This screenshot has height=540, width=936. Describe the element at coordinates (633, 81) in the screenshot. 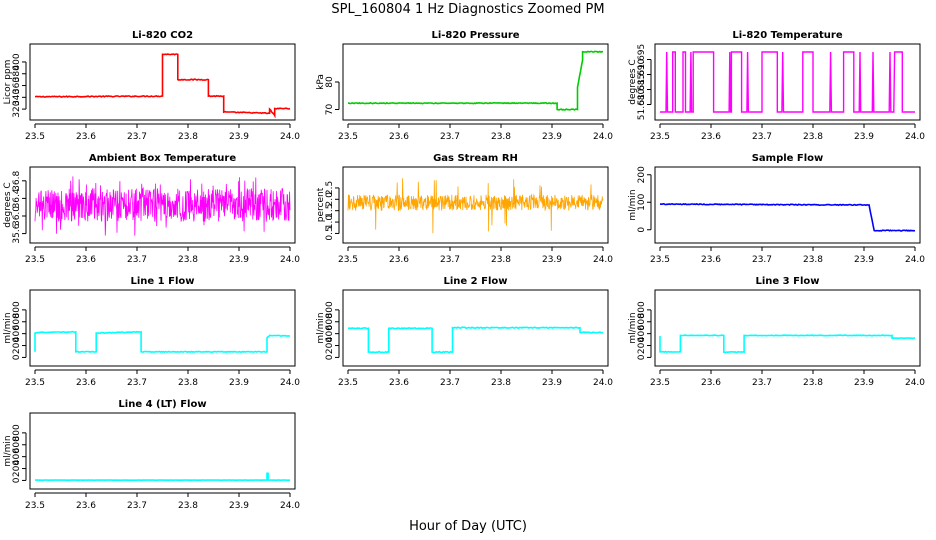

I see `y-axis-label: degrees C` at that location.